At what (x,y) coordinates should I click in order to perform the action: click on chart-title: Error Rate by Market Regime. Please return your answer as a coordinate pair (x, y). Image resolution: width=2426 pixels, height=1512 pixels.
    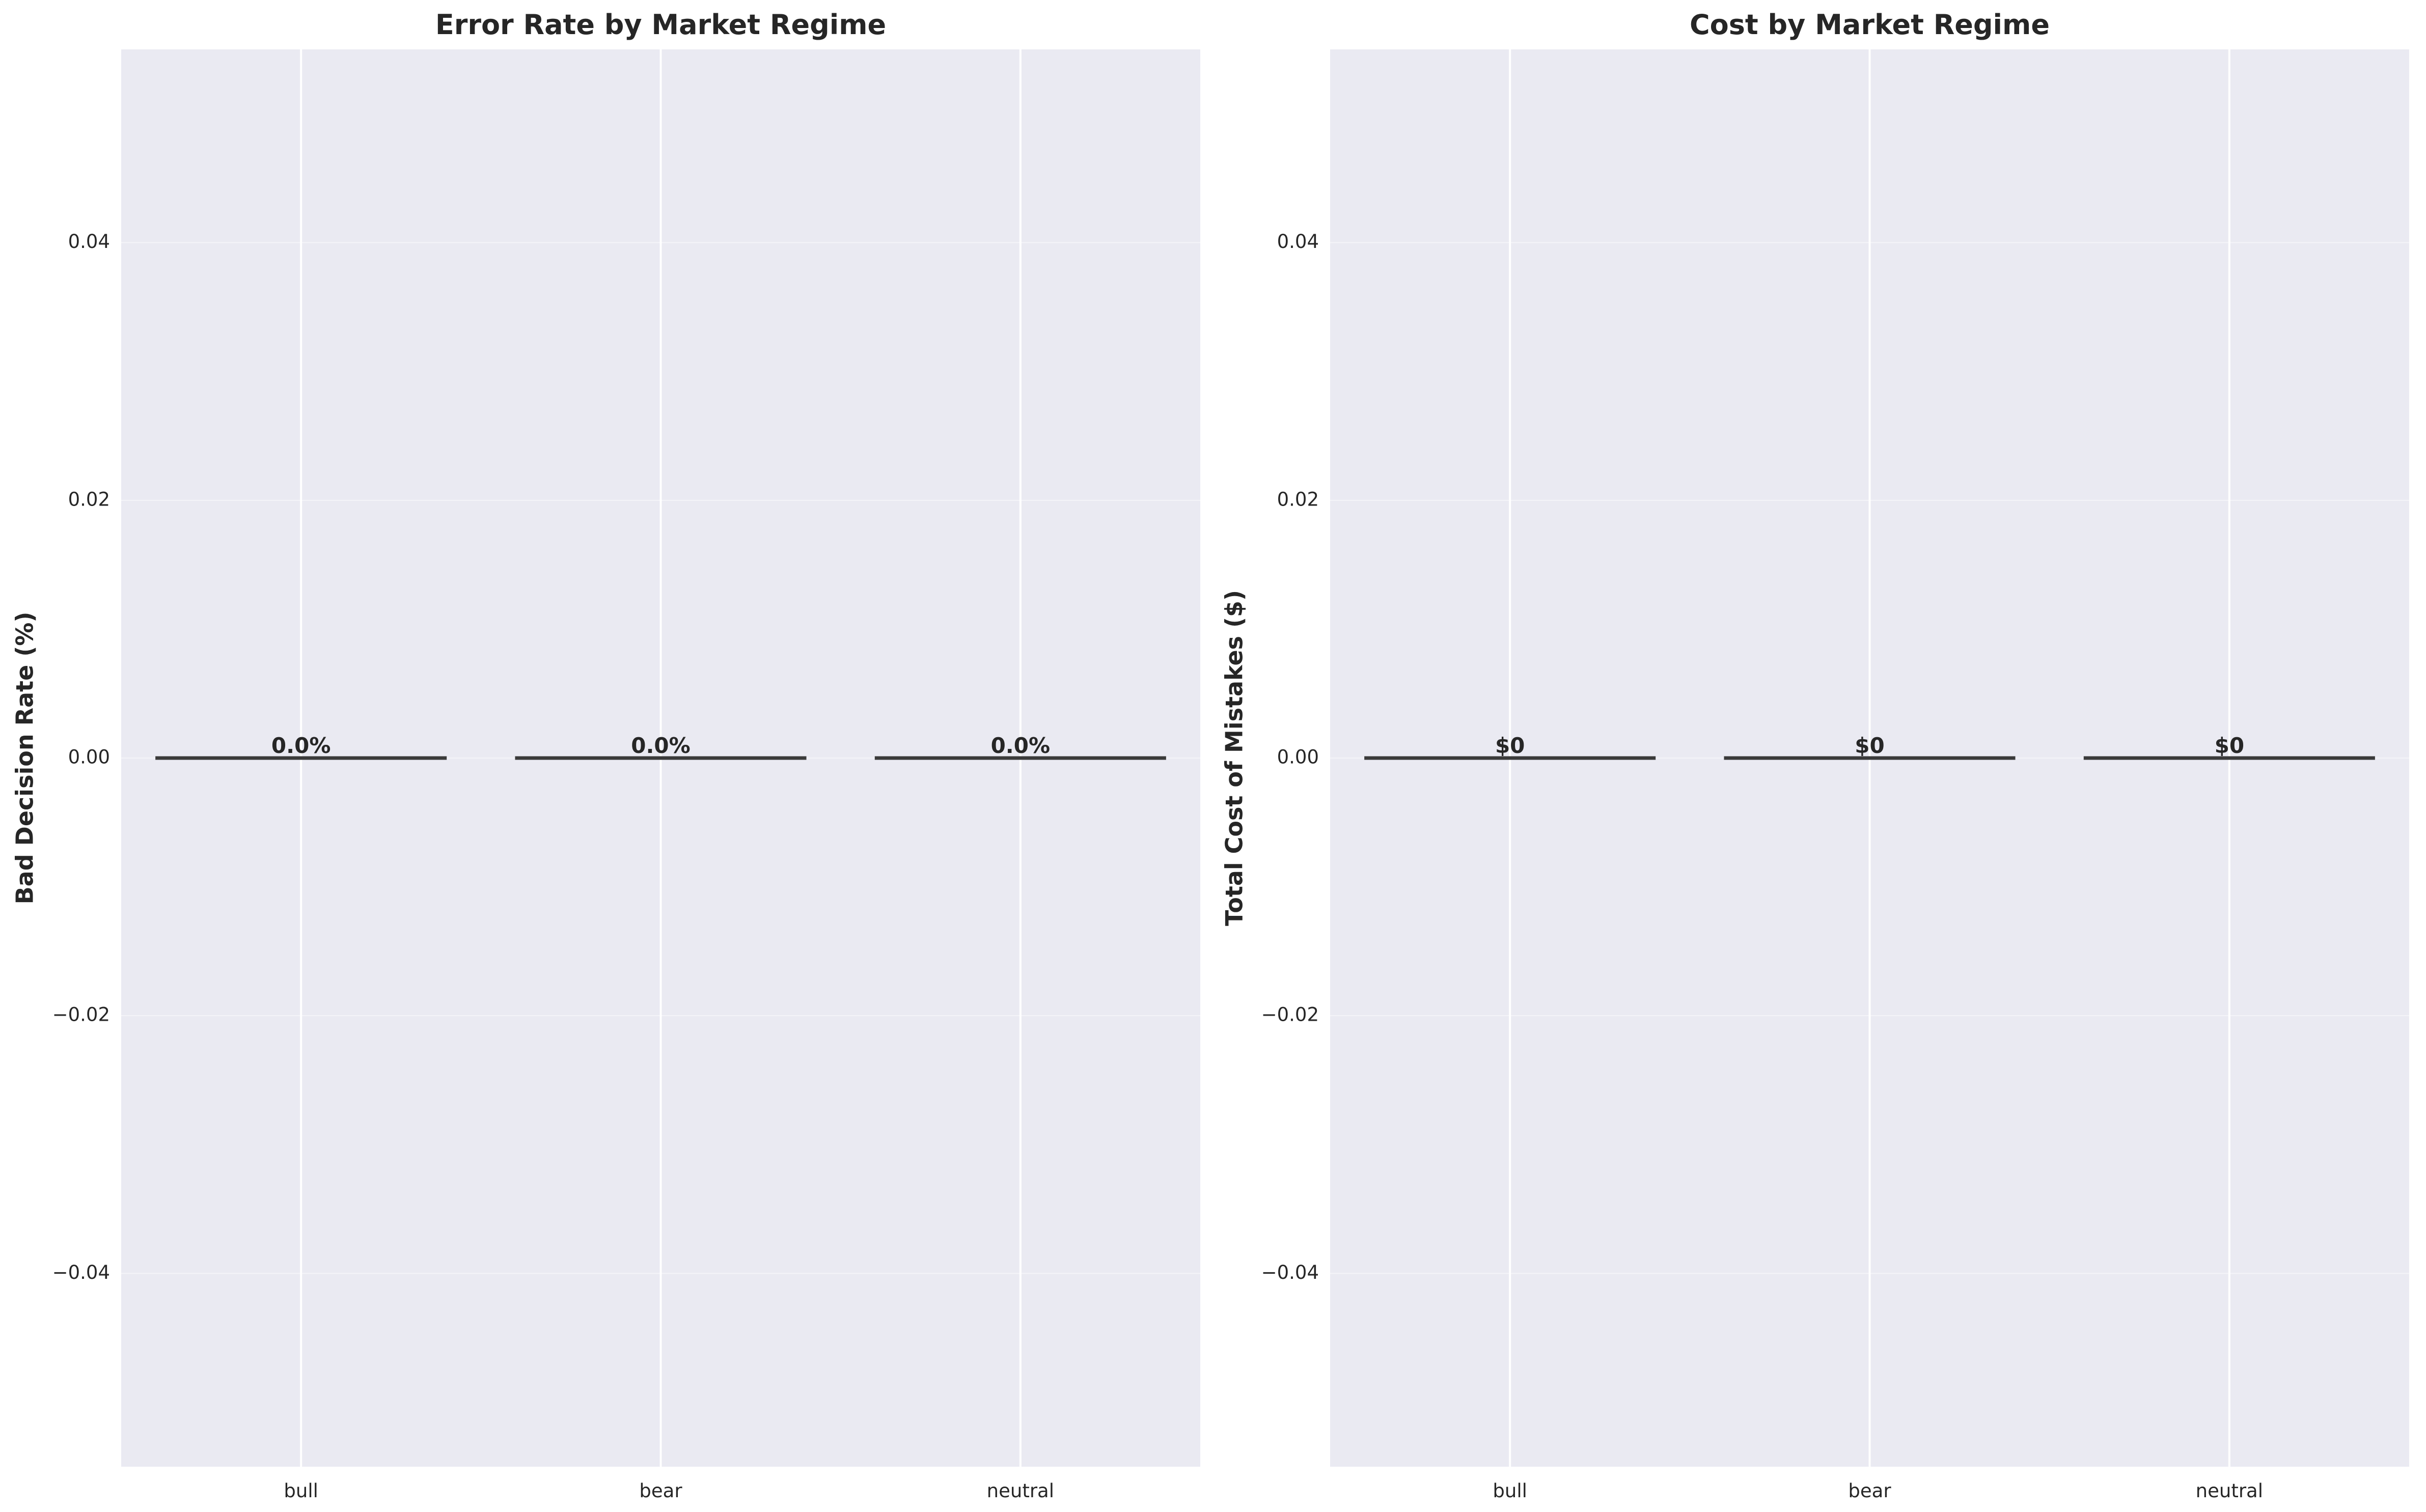
    Looking at the image, I should click on (660, 25).